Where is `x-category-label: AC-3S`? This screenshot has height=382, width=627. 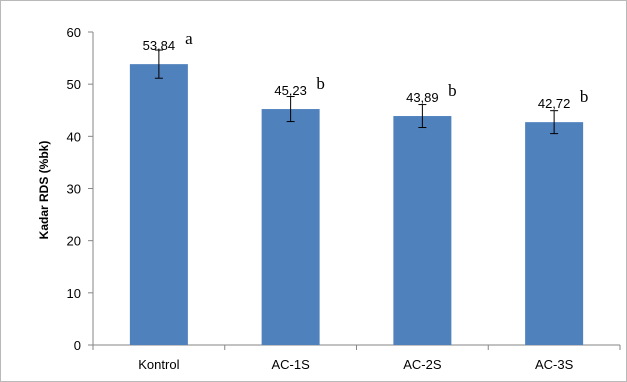
x-category-label: AC-3S is located at coordinates (554, 364).